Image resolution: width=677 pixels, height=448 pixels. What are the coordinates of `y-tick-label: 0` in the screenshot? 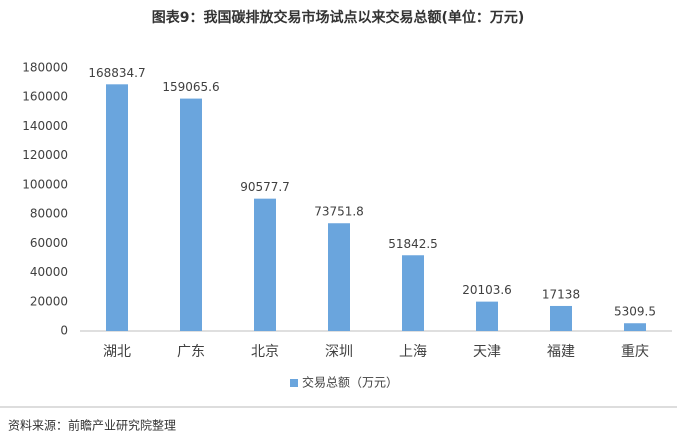 It's located at (64, 331).